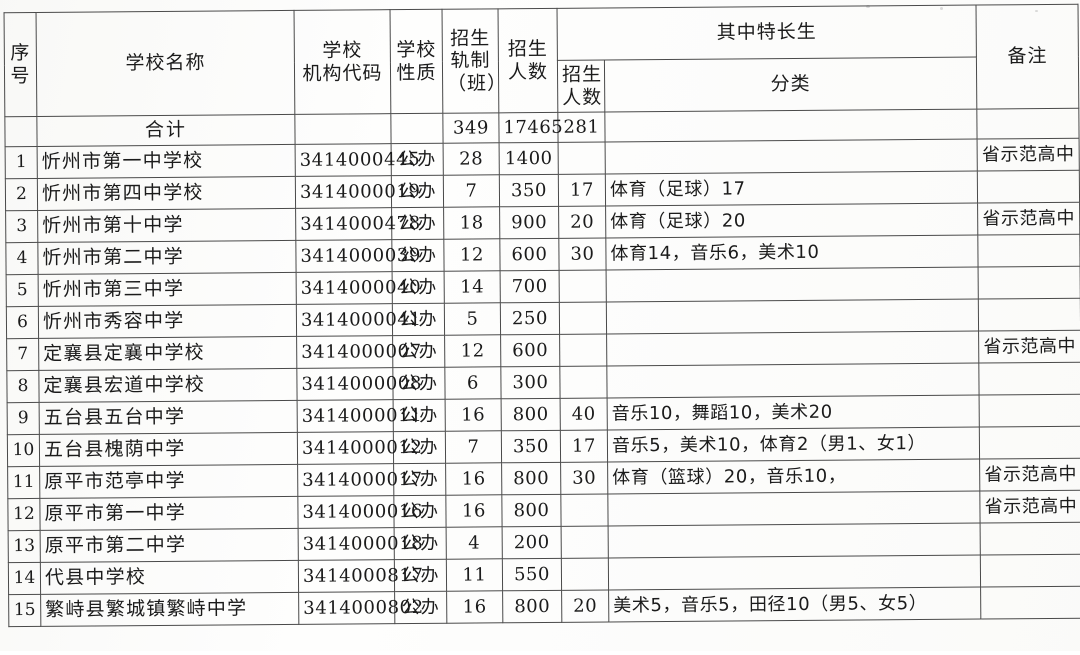 The width and height of the screenshot is (1080, 655). I want to click on total-row-enroll-count: 17465, so click(530, 127).